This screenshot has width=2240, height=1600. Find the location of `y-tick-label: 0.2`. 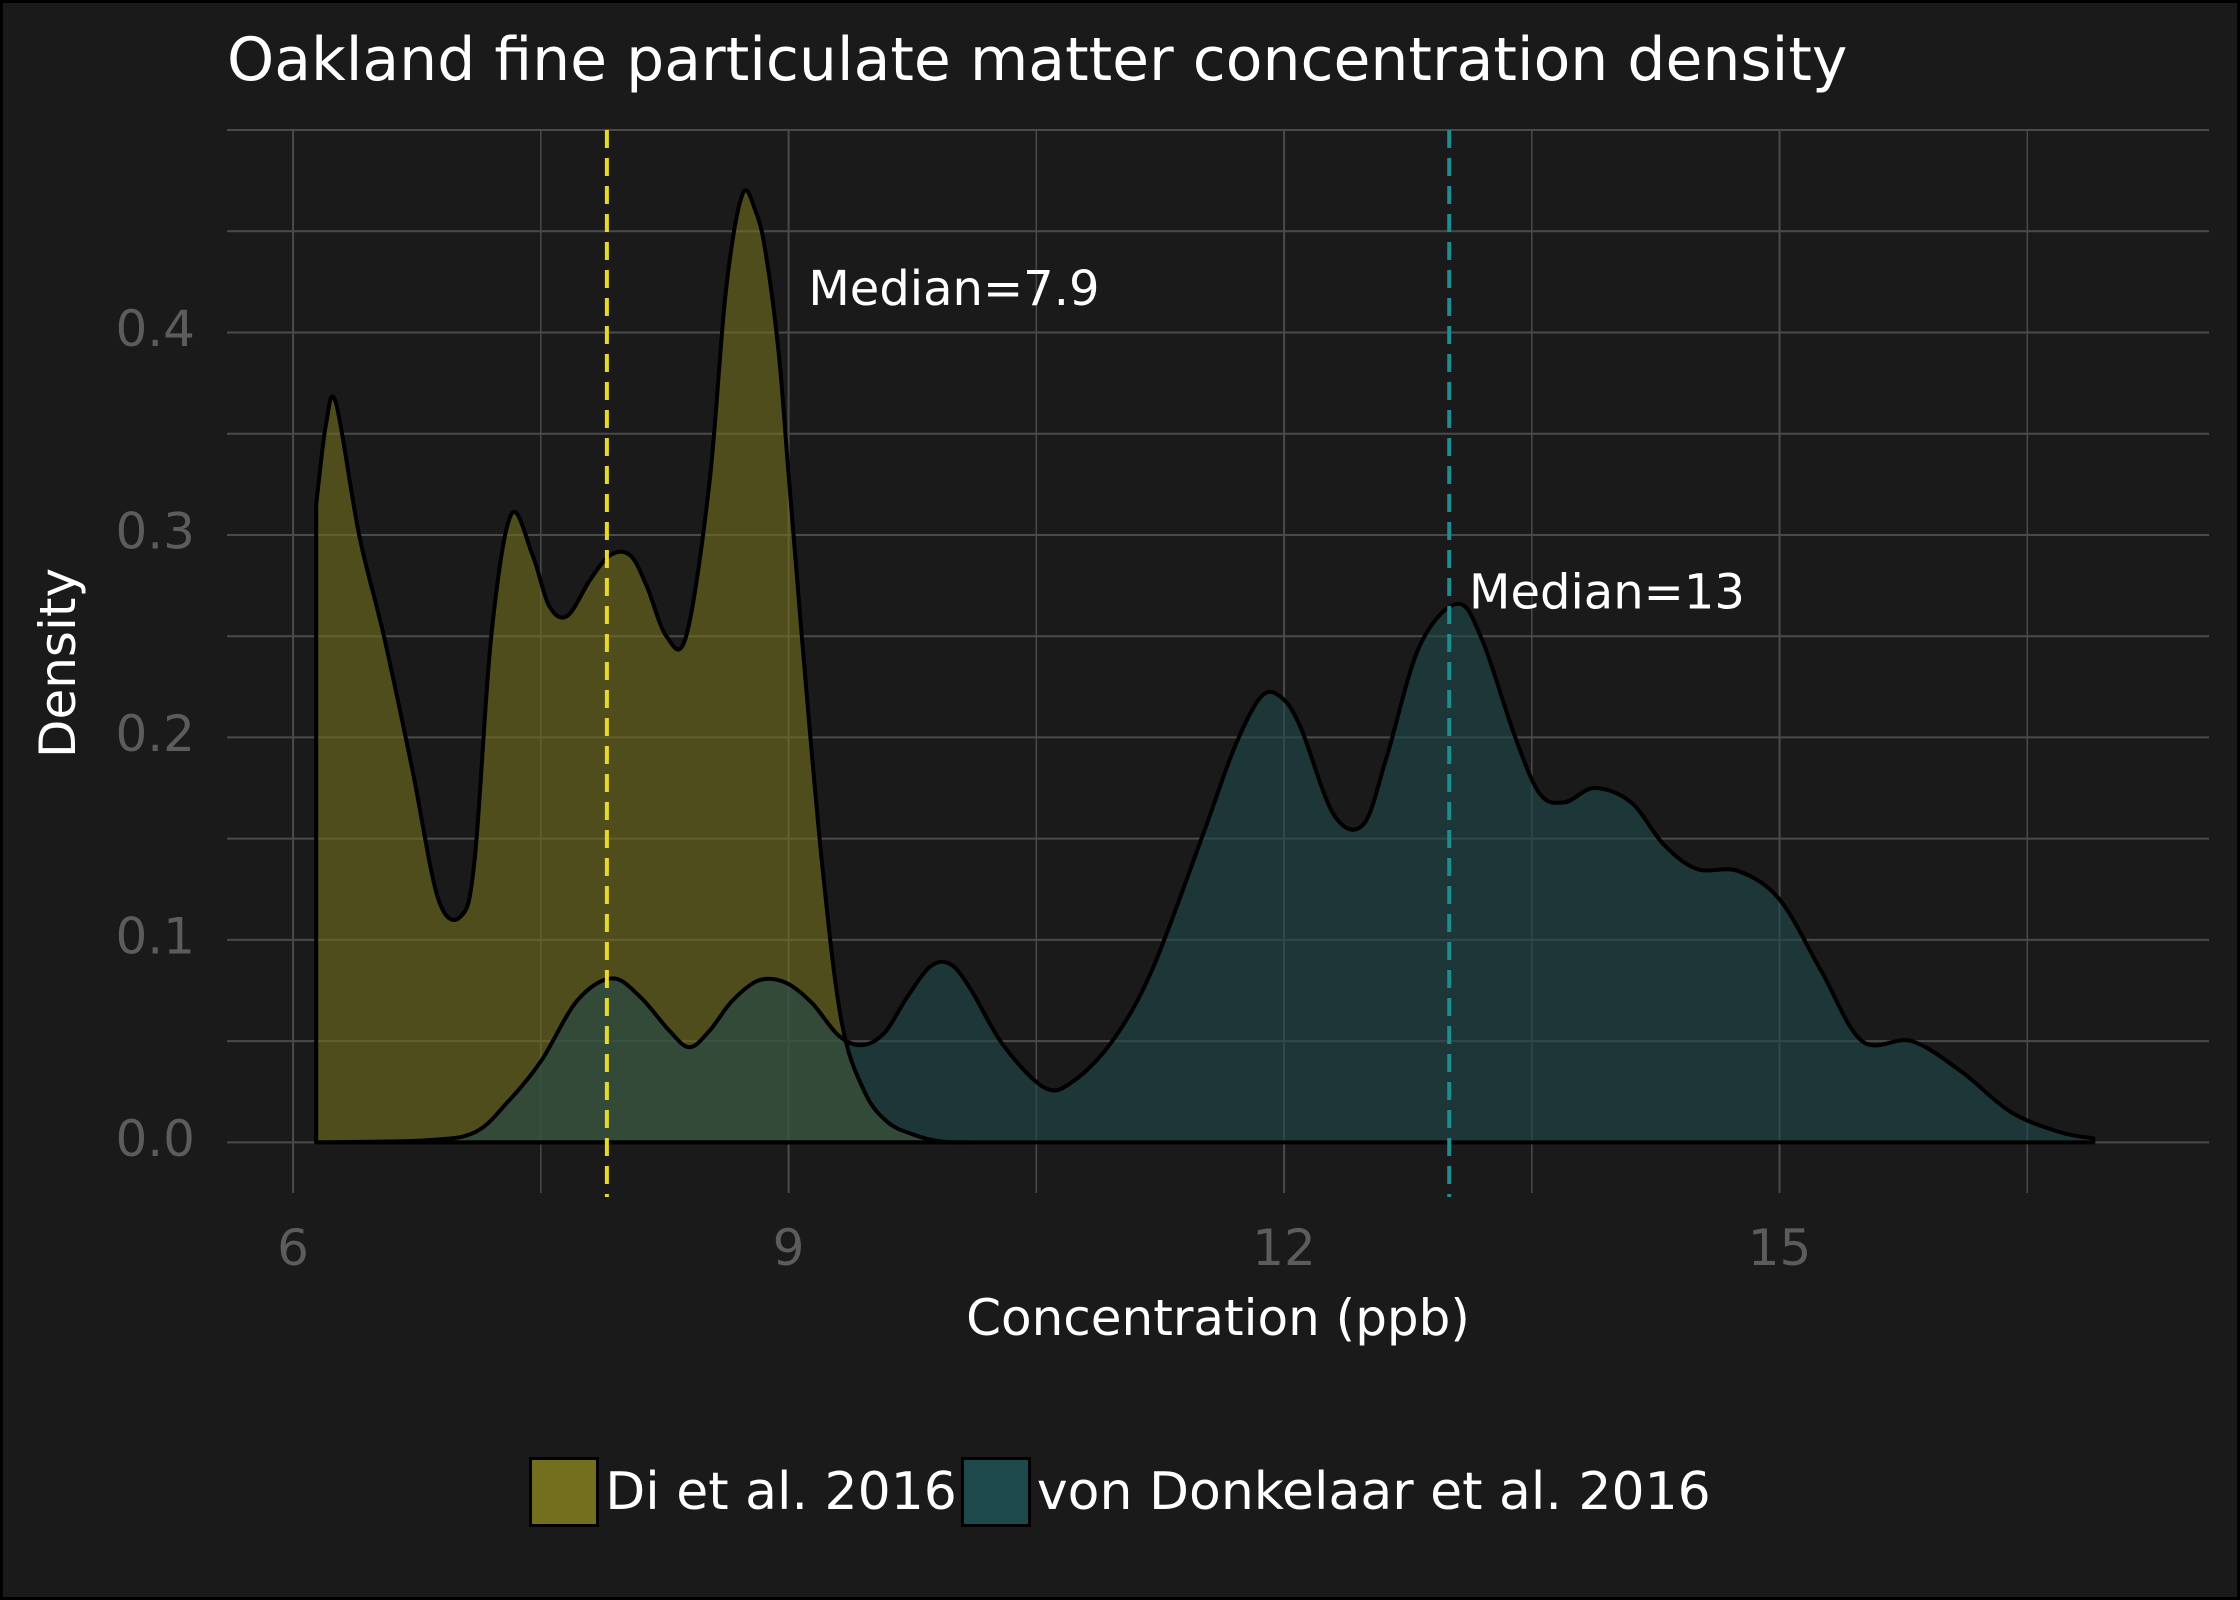

y-tick-label: 0.2 is located at coordinates (155, 734).